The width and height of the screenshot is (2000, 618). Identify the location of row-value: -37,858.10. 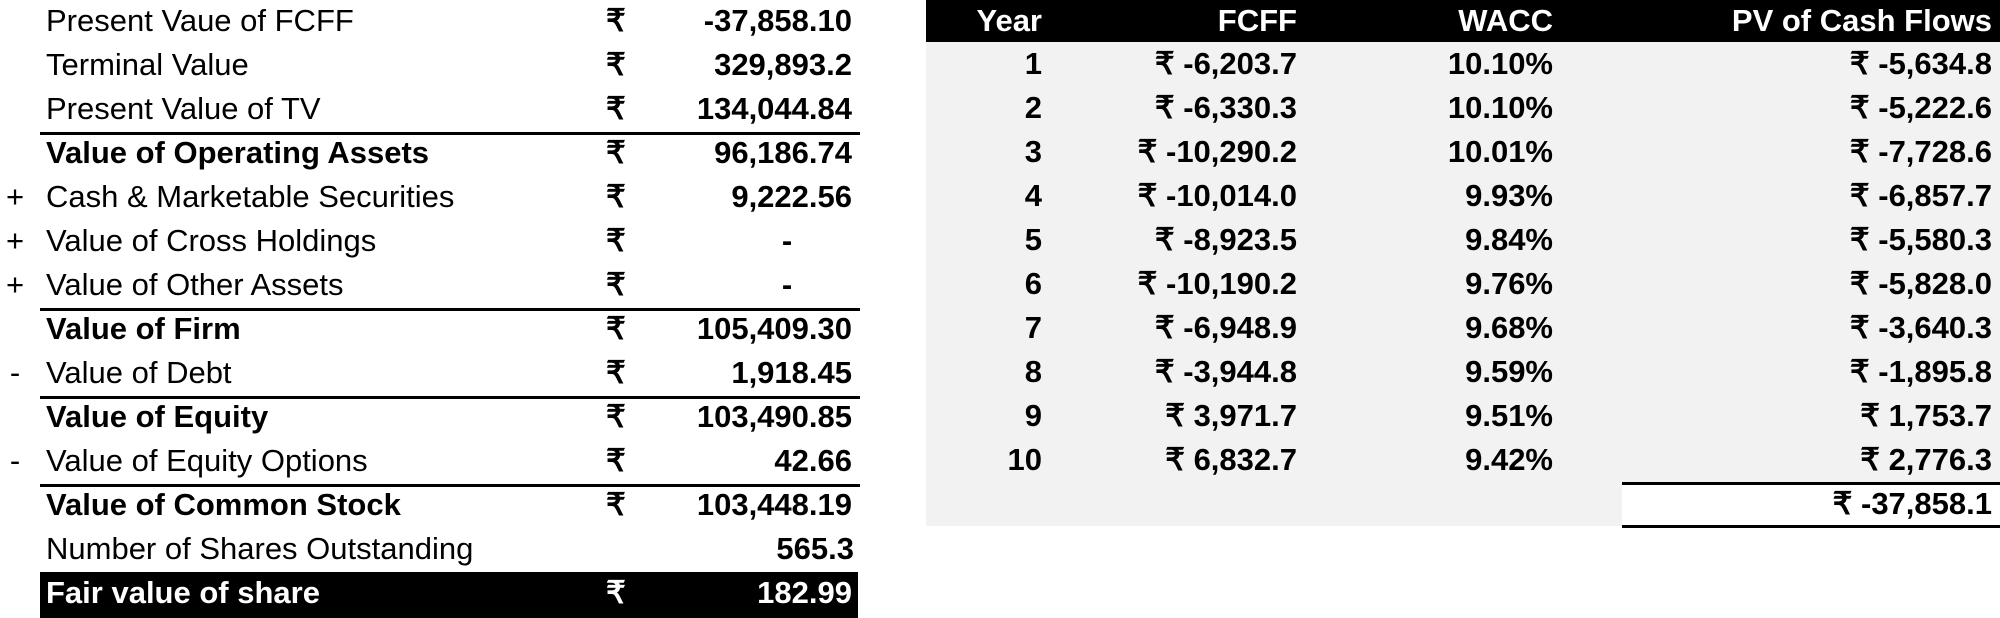
(777, 20).